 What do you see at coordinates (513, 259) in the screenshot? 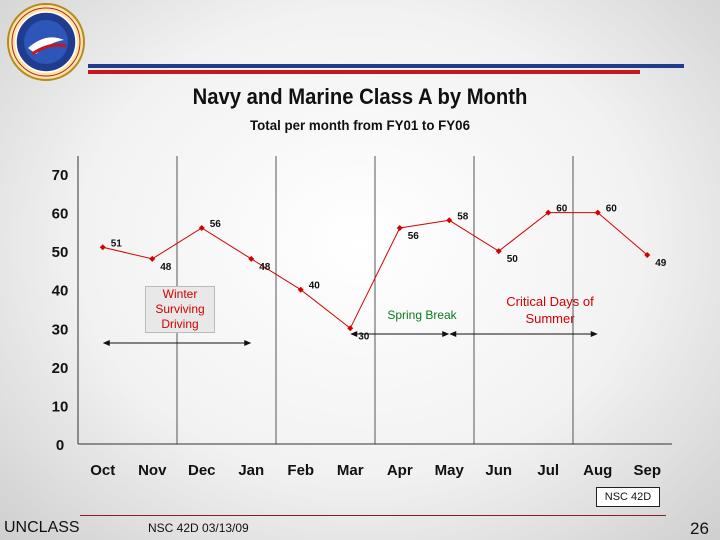
I see `data-label: 50` at bounding box center [513, 259].